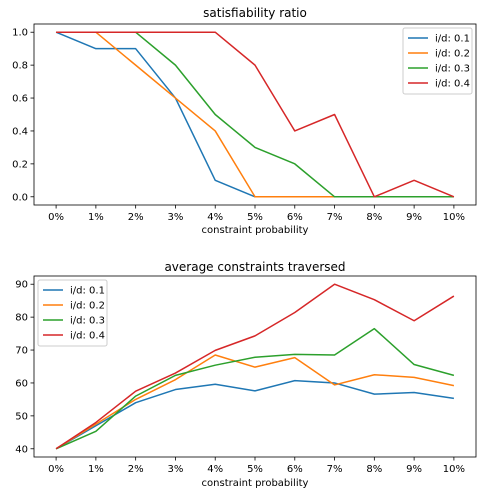 The image size is (483, 496). What do you see at coordinates (20, 99) in the screenshot?
I see `y-tick-label: 0.6` at bounding box center [20, 99].